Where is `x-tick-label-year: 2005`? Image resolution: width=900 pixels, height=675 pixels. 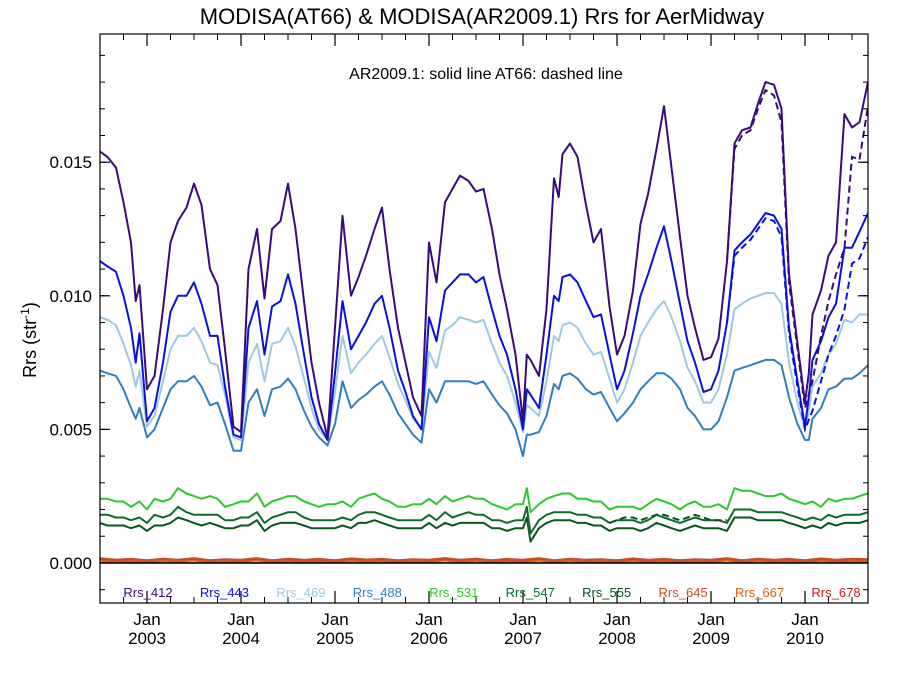
x-tick-label-year: 2005 is located at coordinates (335, 638).